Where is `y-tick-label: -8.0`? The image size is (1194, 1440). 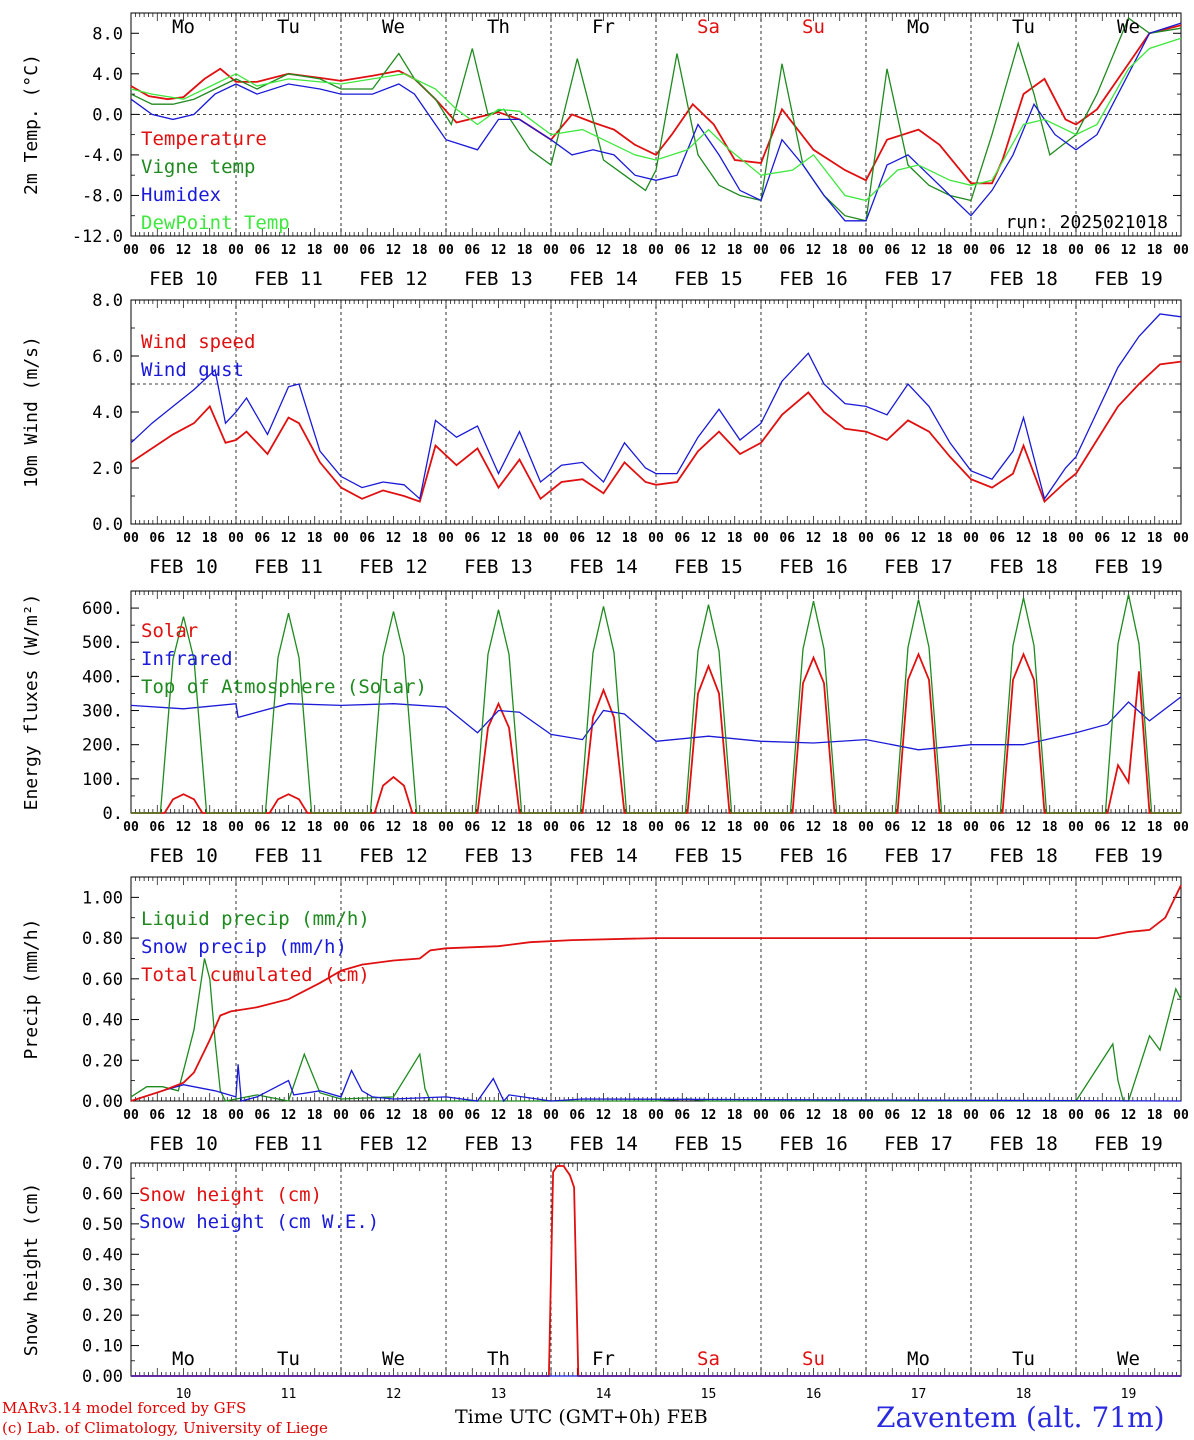 y-tick-label: -8.0 is located at coordinates (102, 196).